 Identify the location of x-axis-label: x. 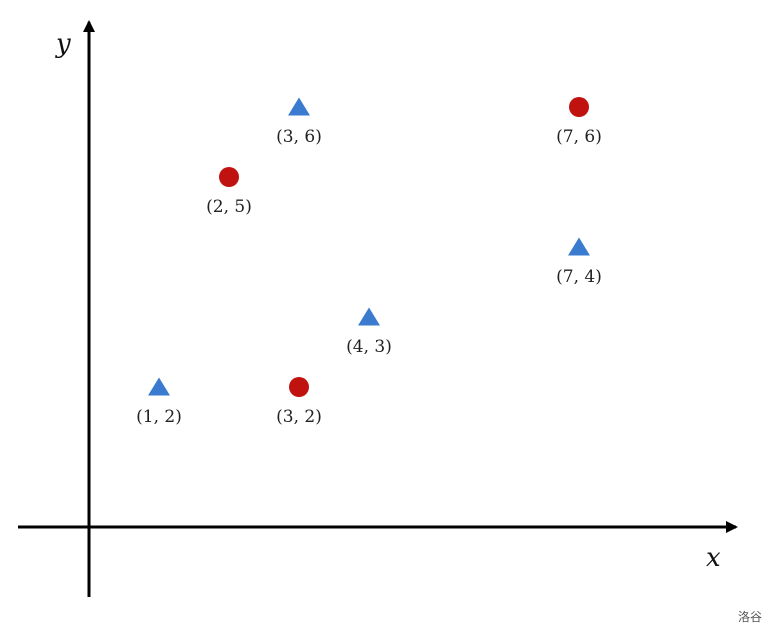
(713, 558).